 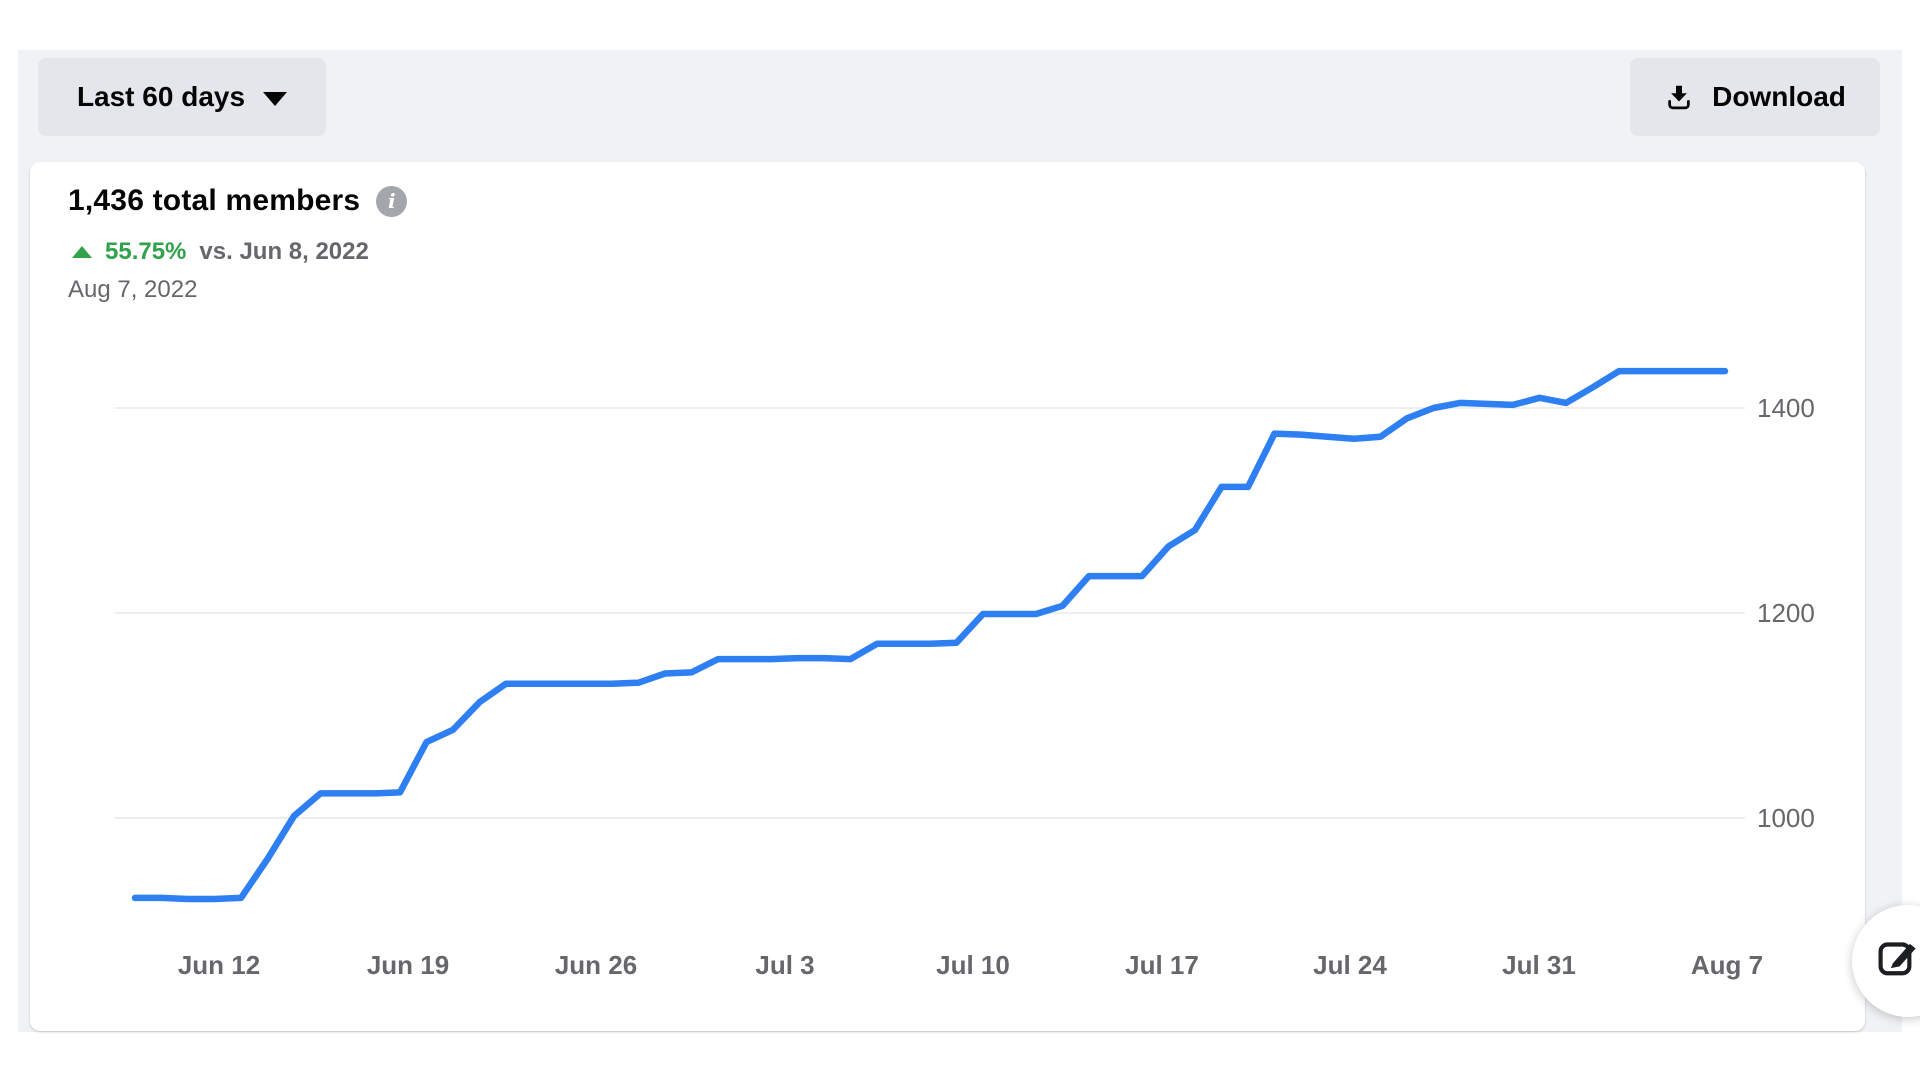 I want to click on triangle-up-icon, so click(x=82, y=252).